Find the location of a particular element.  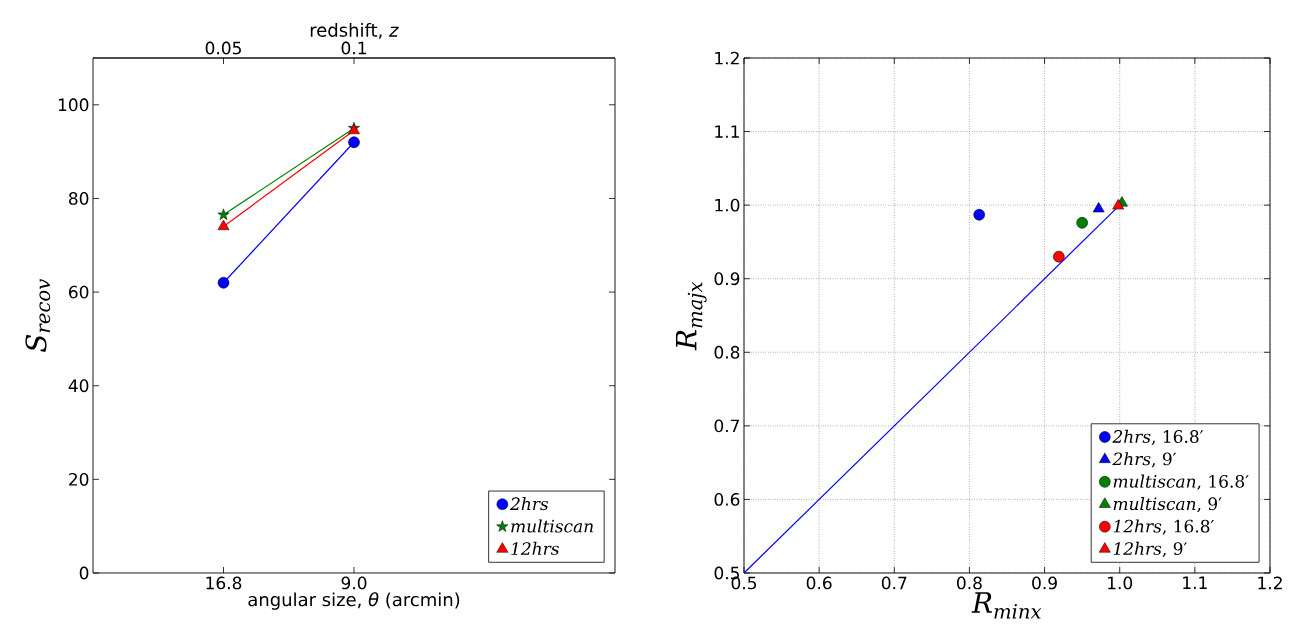

legend-label: 2hrs, 16.8′ is located at coordinates (1158, 437).